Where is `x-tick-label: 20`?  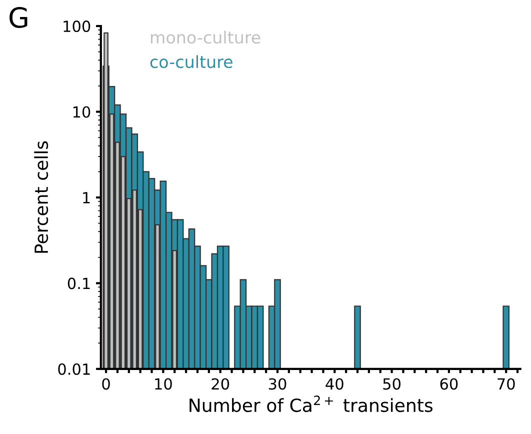 x-tick-label: 20 is located at coordinates (221, 384).